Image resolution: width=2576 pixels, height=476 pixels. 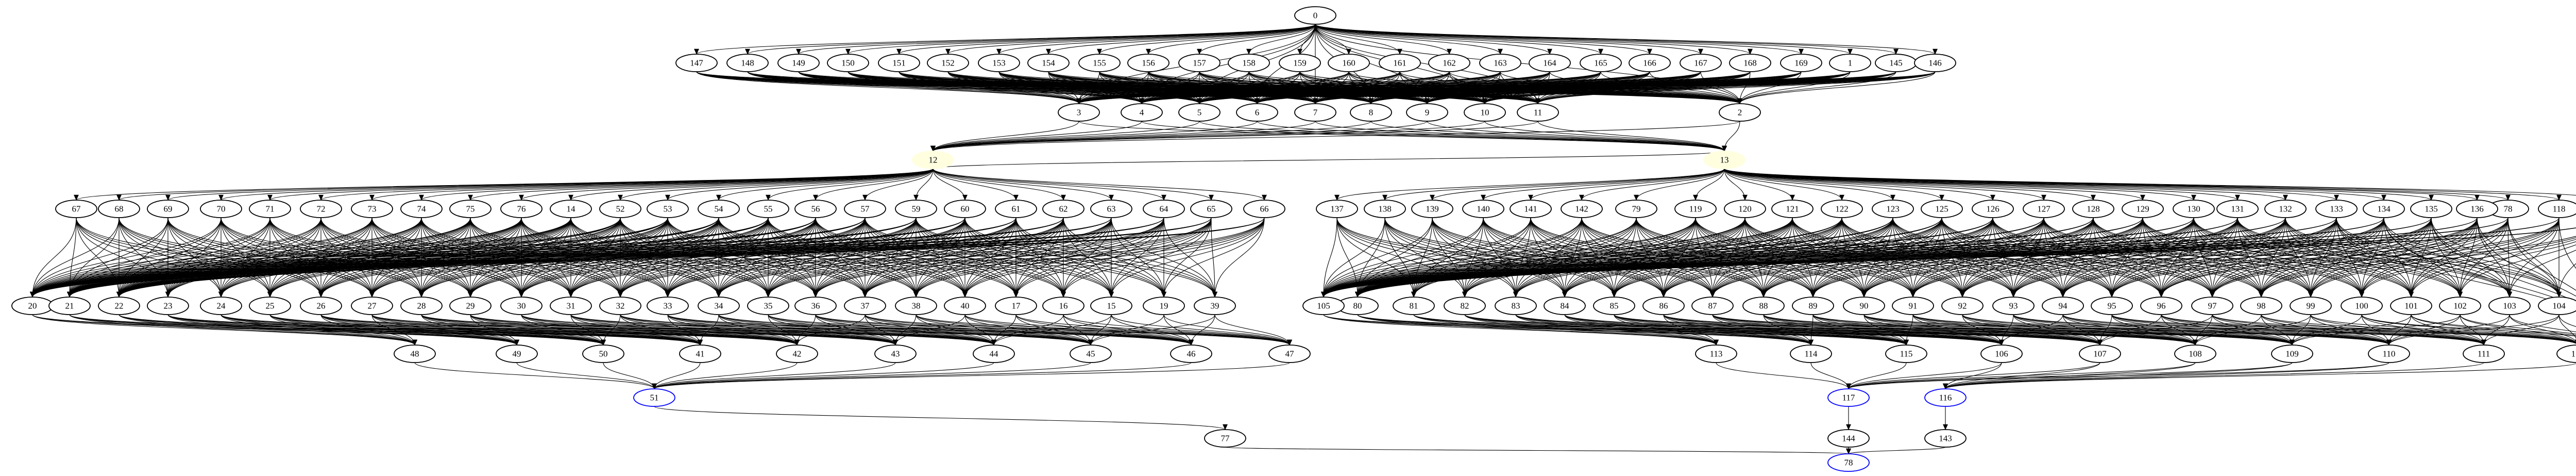 I want to click on graph-node: 38, so click(x=916, y=306).